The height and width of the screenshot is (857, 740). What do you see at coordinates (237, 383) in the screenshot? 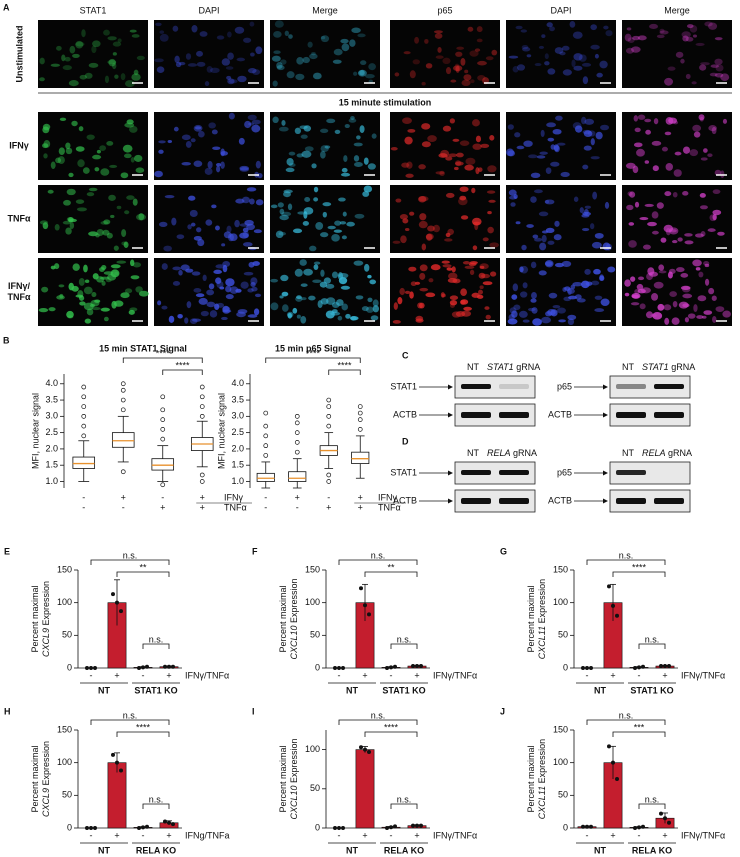
I see `y-tick-label: 4.0` at bounding box center [237, 383].